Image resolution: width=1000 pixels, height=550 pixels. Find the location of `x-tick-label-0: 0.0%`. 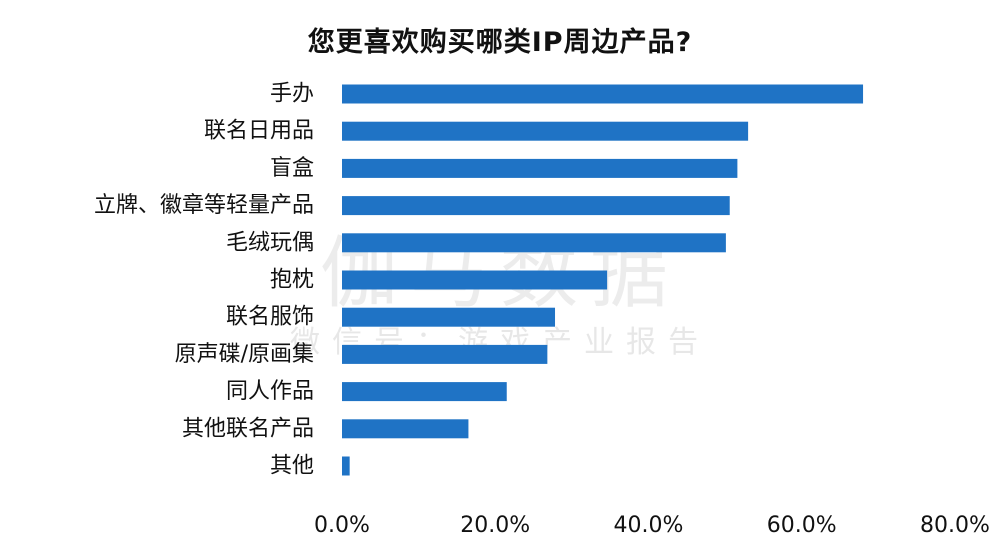

x-tick-label-0: 0.0% is located at coordinates (342, 525).